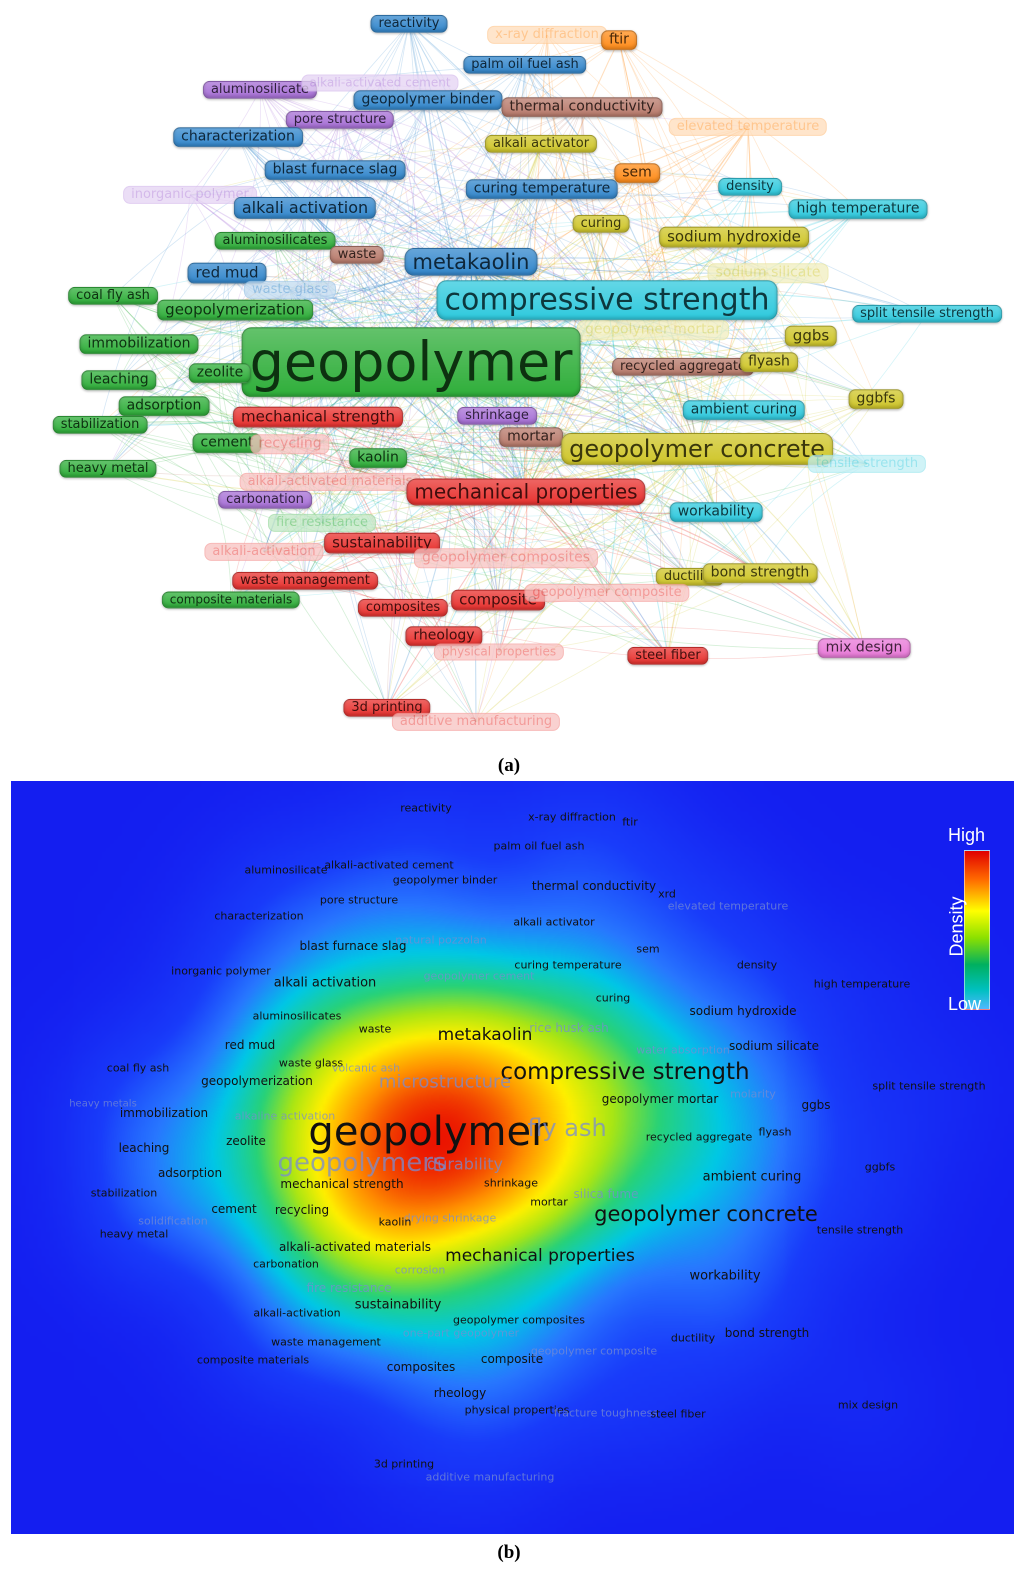 This screenshot has height=1569, width=1018. I want to click on node-alkali-activation: alkali-activation, so click(264, 552).